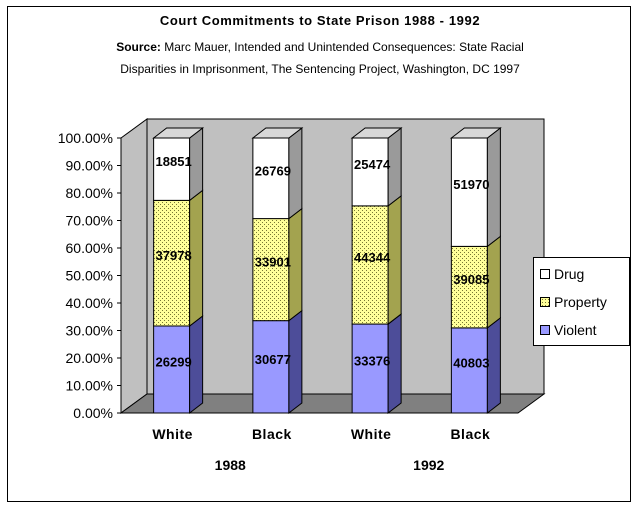 Image resolution: width=640 pixels, height=512 pixels. What do you see at coordinates (372, 164) in the screenshot?
I see `data-label-drug-2: 25474` at bounding box center [372, 164].